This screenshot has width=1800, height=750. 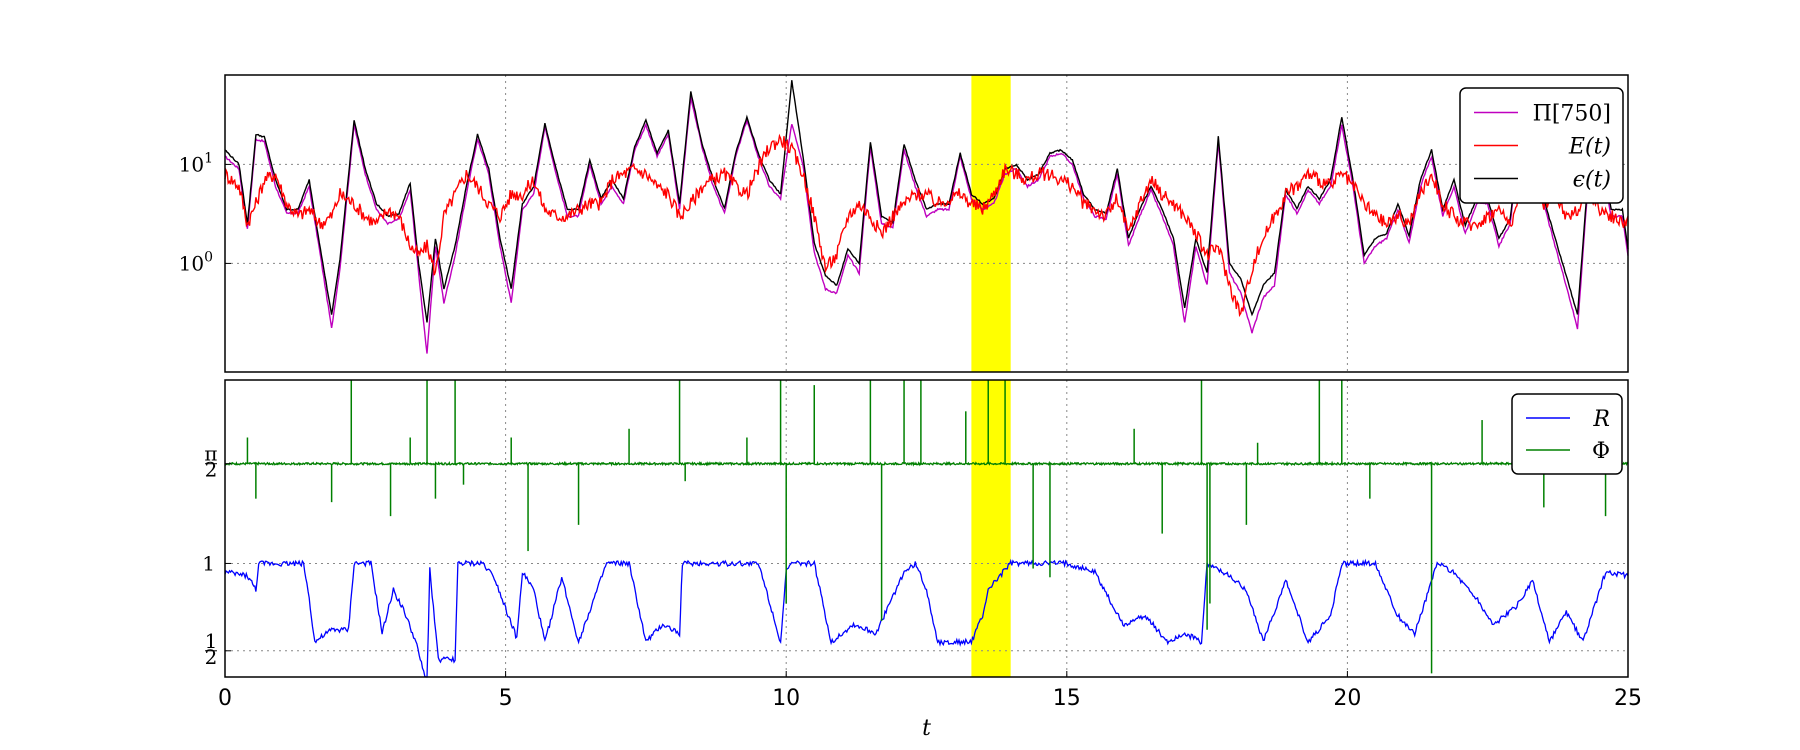 What do you see at coordinates (786, 698) in the screenshot?
I see `x-tick-label: 10` at bounding box center [786, 698].